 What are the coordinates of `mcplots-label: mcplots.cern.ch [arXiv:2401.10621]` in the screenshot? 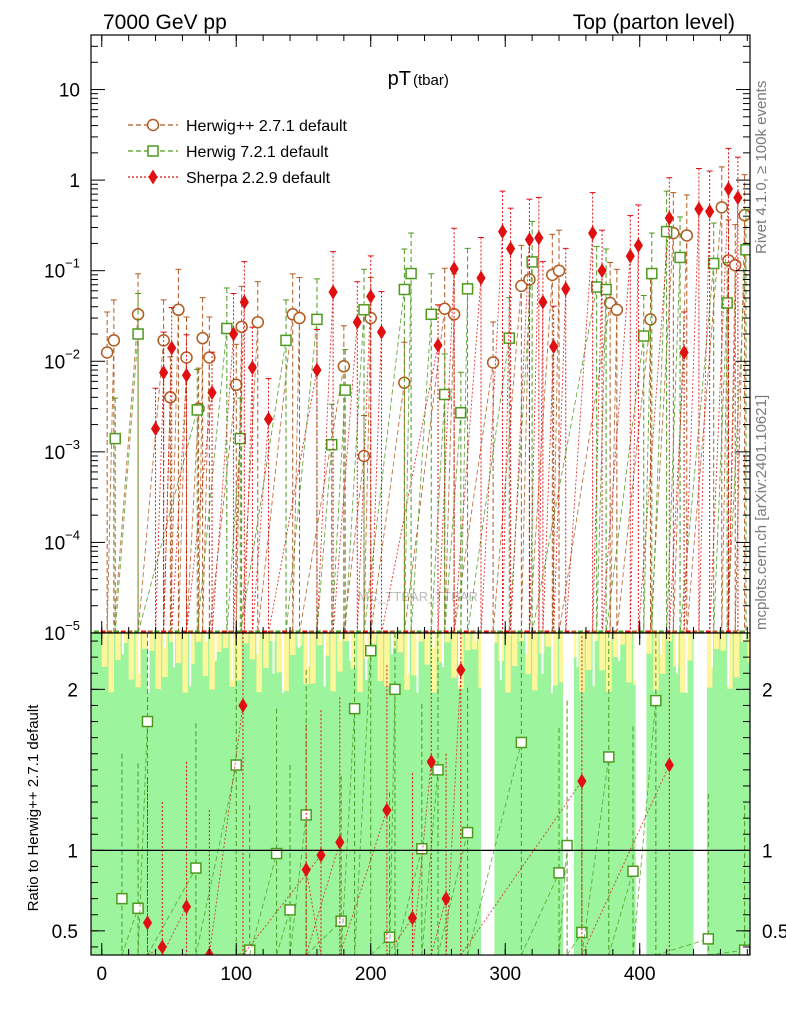 It's located at (761, 512).